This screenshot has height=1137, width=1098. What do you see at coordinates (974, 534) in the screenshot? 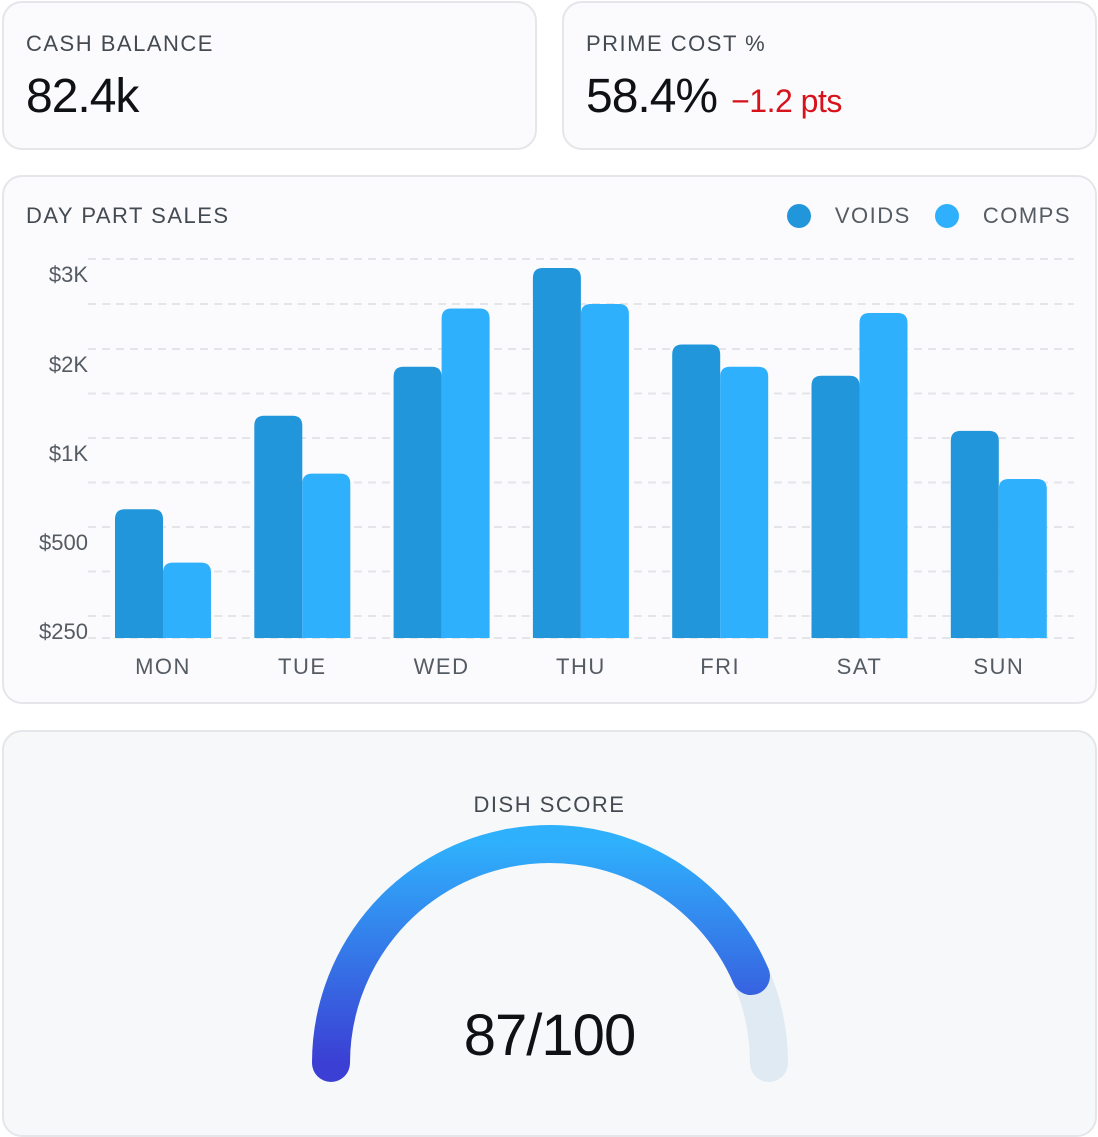
I see `bar-voids-sun` at bounding box center [974, 534].